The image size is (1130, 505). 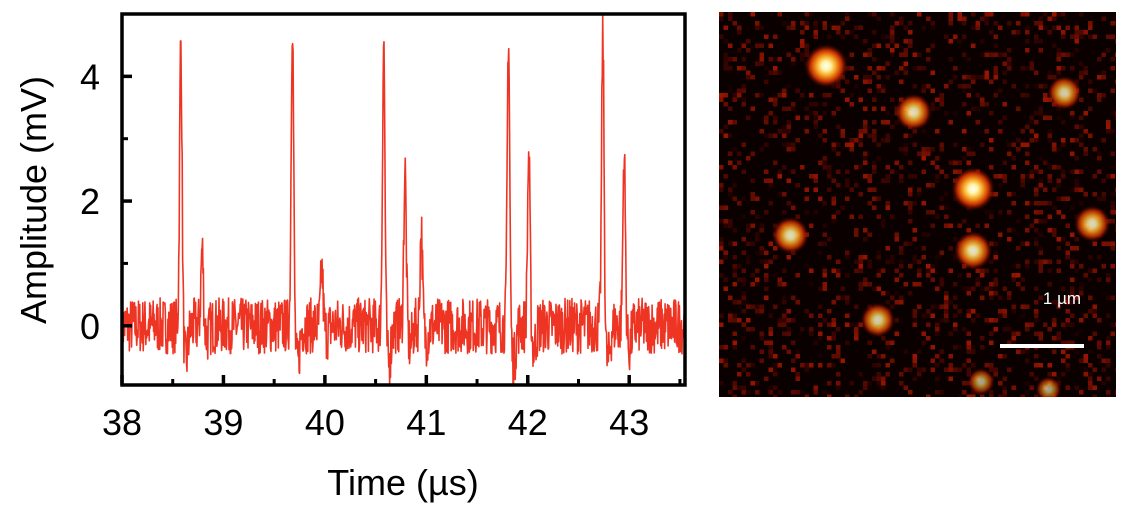 I want to click on fluorescent-spot, so click(x=973, y=251).